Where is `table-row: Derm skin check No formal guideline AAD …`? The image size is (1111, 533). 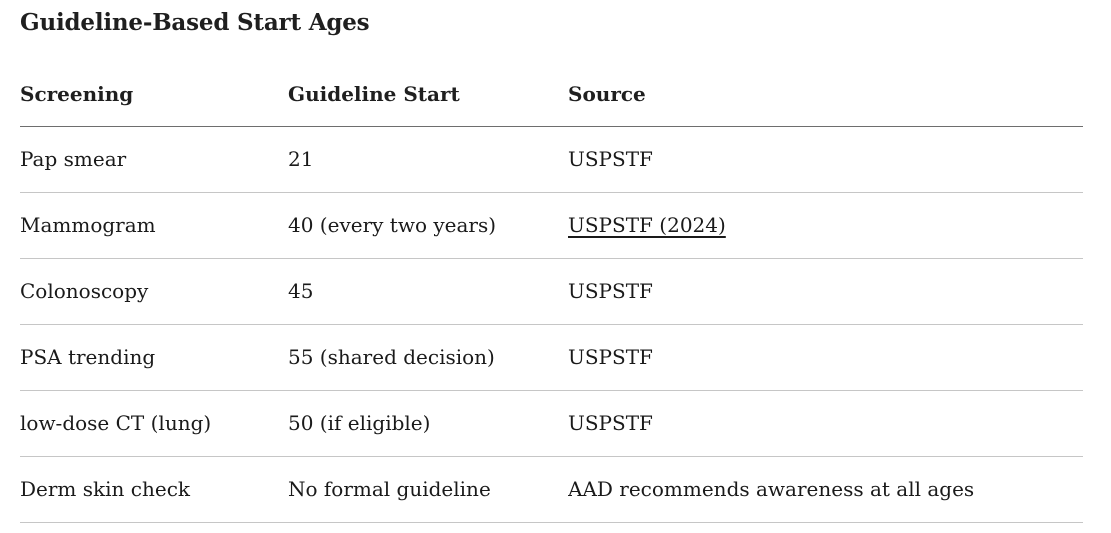
table-row: Derm skin check No formal guideline AAD … is located at coordinates (551, 489).